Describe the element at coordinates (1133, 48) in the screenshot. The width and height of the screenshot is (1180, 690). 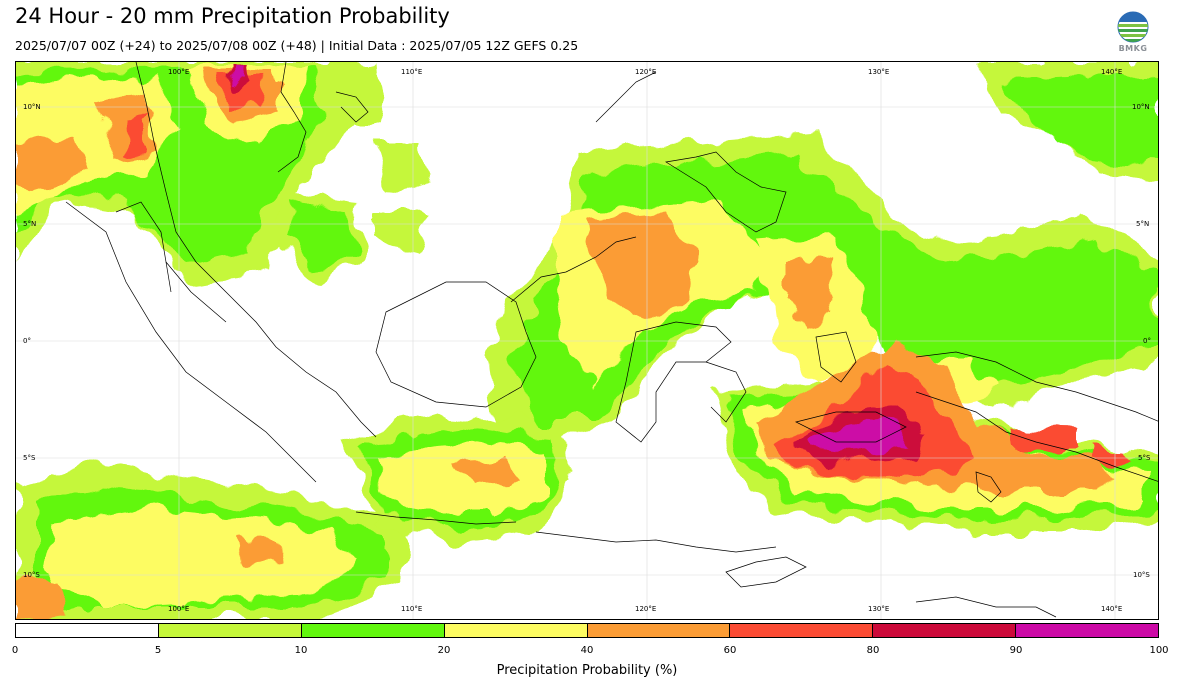
I see `logo-text: BMKG` at that location.